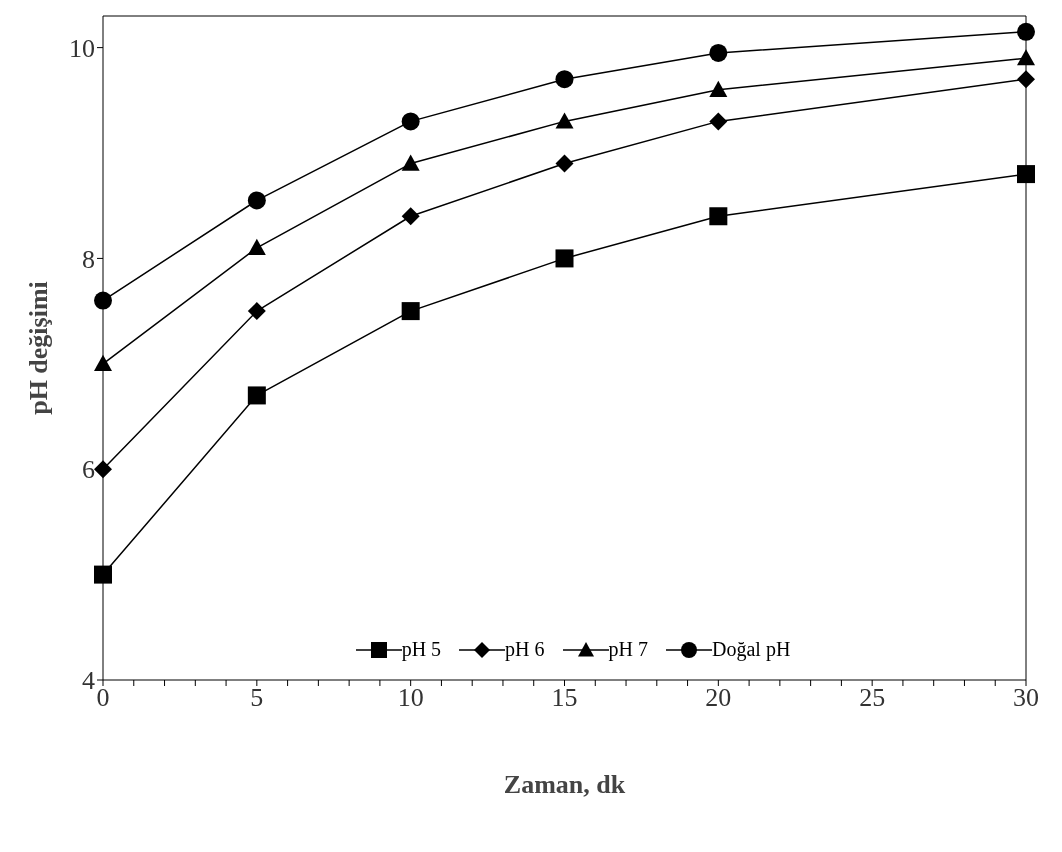 This screenshot has height=852, width=1062. What do you see at coordinates (751, 649) in the screenshot?
I see `legend-label: Doğal pH` at bounding box center [751, 649].